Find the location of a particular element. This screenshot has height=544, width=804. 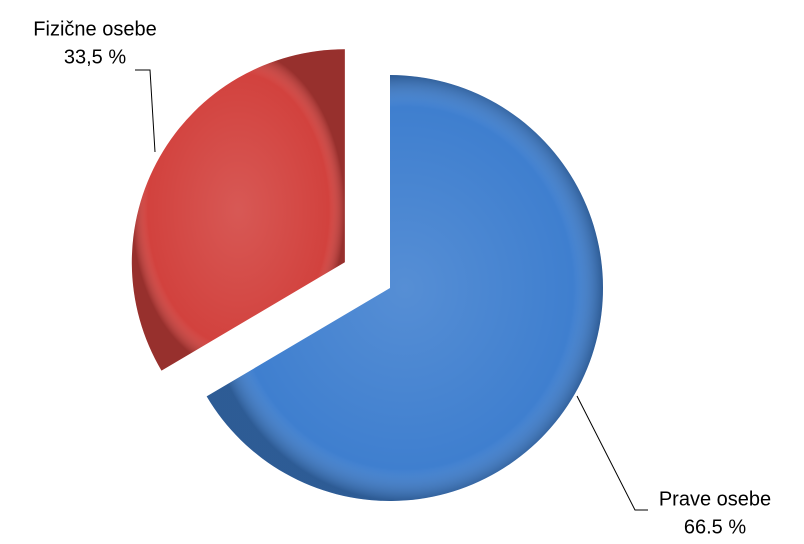

slice-value-label: 66.5 % is located at coordinates (715, 527).